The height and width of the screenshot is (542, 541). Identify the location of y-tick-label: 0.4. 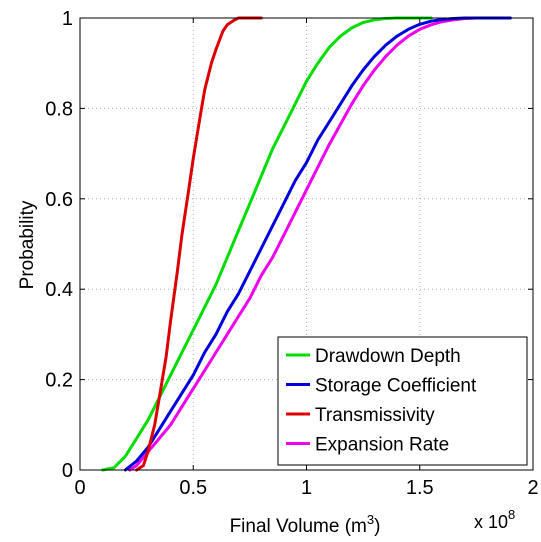
(59, 290).